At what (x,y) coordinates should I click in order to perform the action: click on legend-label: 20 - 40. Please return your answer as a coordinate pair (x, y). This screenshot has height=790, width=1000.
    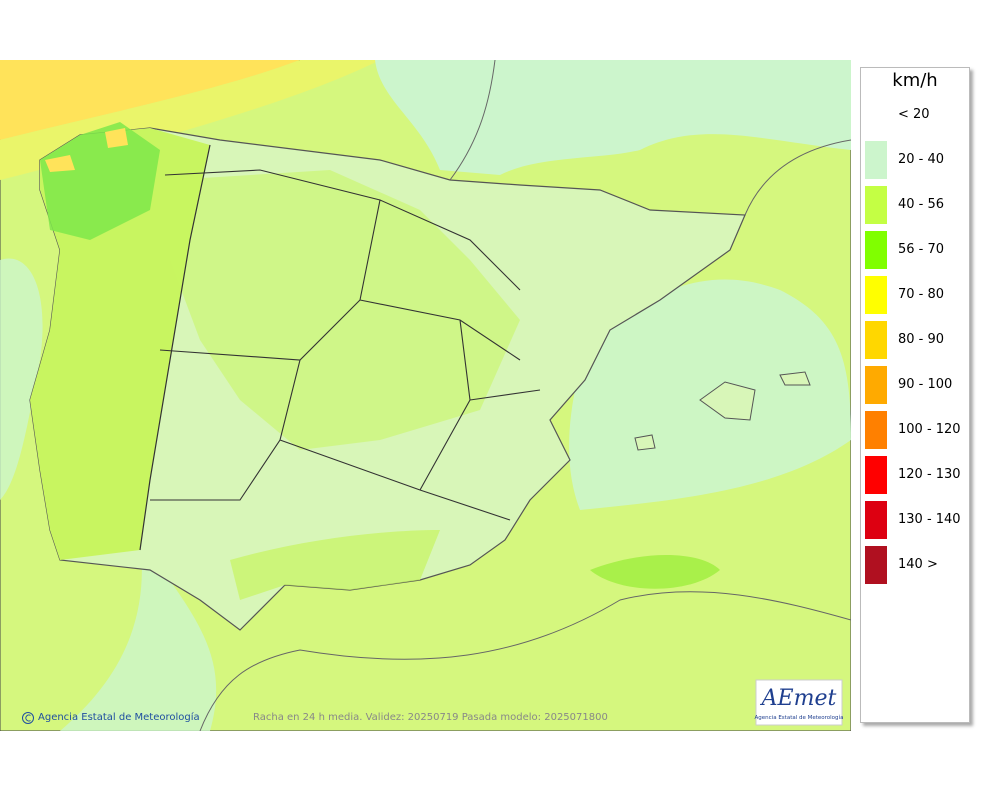
    Looking at the image, I should click on (921, 159).